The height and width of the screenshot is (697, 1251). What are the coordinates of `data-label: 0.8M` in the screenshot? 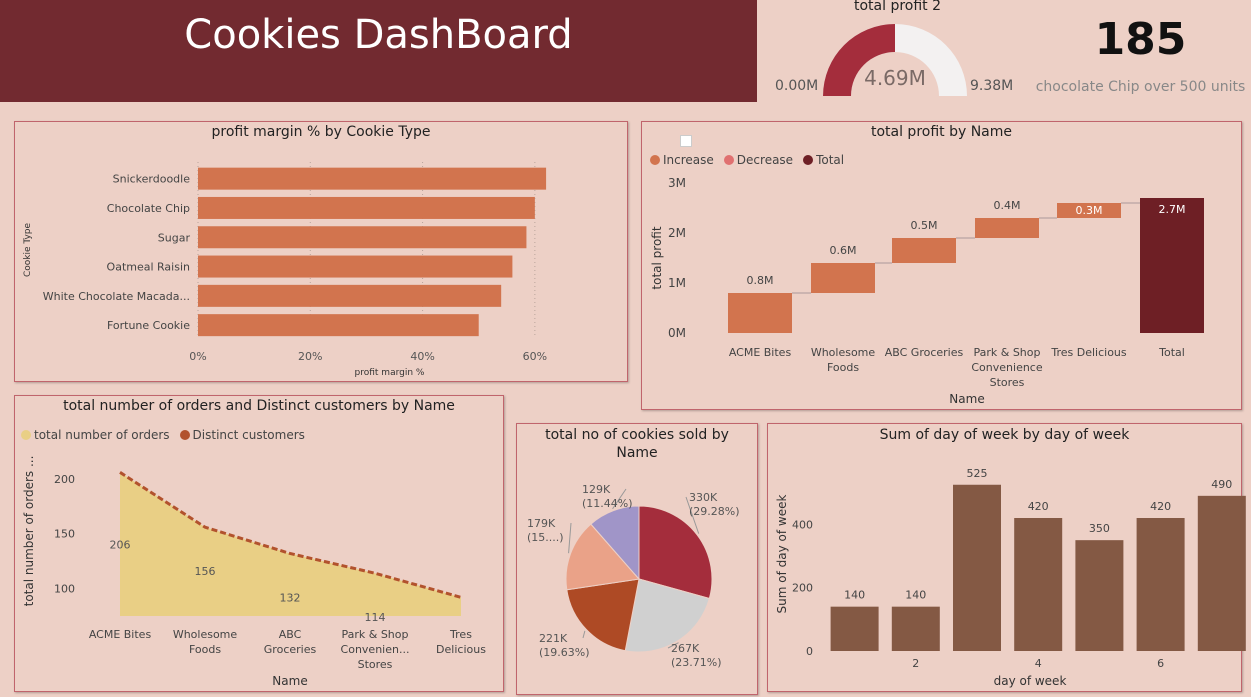 It's located at (760, 280).